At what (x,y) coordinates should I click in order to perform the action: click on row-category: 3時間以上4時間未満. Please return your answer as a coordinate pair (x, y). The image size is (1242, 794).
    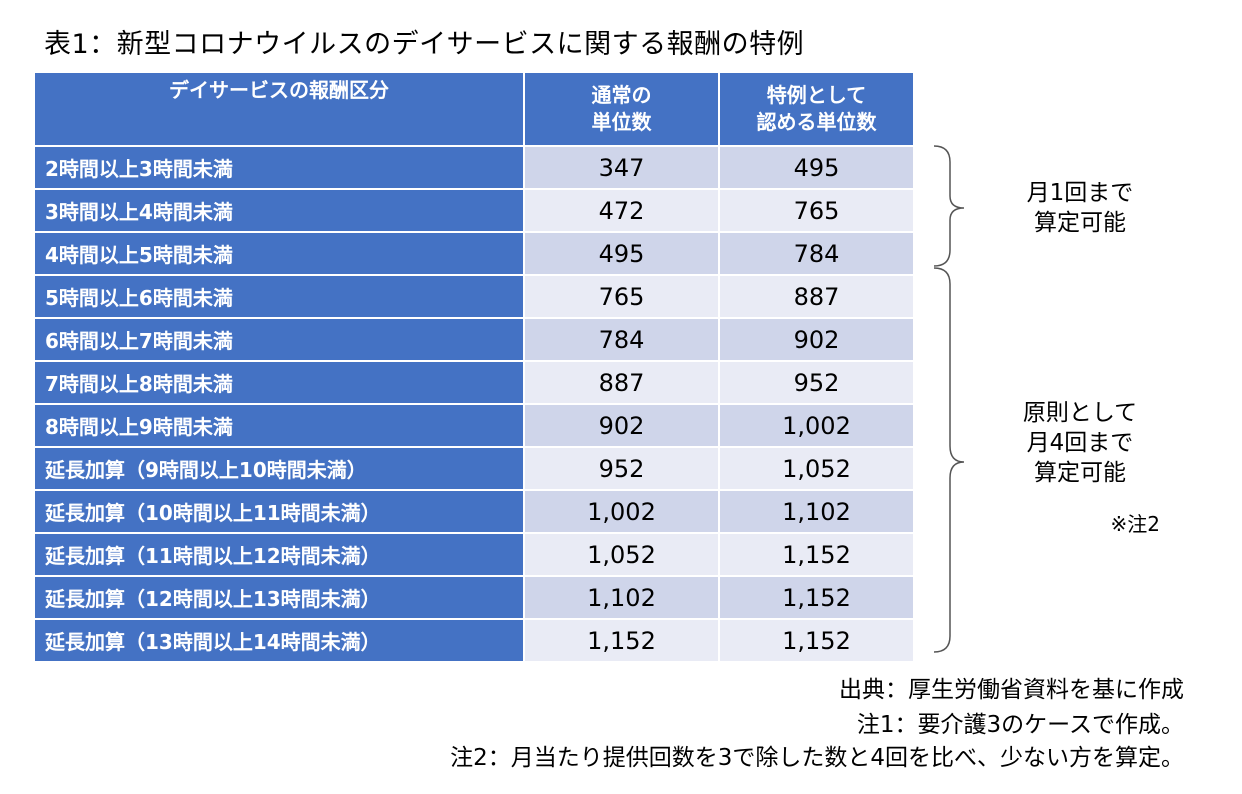
    Looking at the image, I should click on (279, 210).